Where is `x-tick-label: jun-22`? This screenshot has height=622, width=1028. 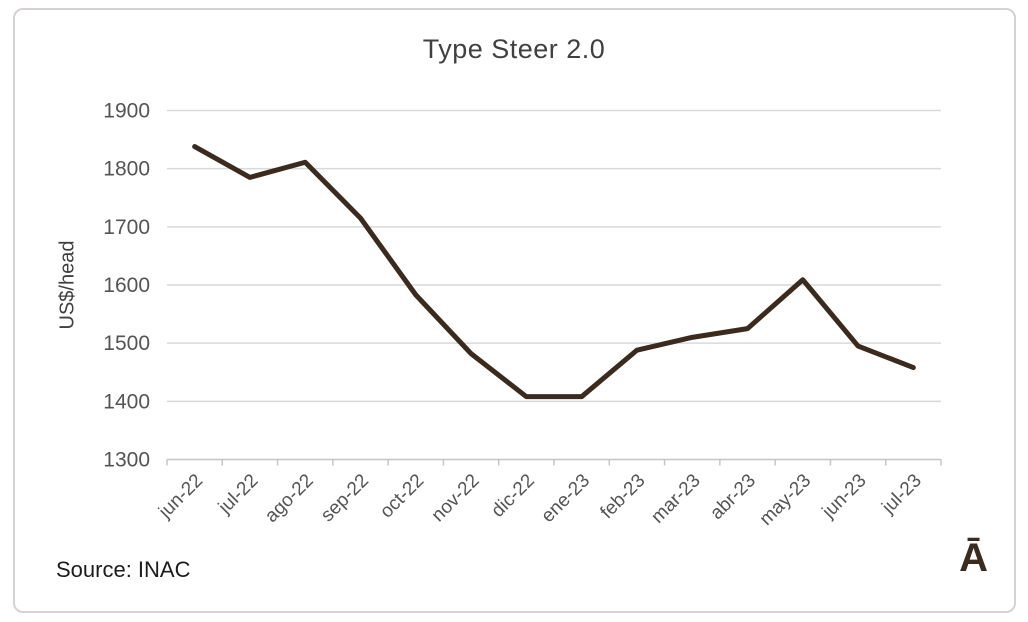 x-tick-label: jun-22 is located at coordinates (180, 496).